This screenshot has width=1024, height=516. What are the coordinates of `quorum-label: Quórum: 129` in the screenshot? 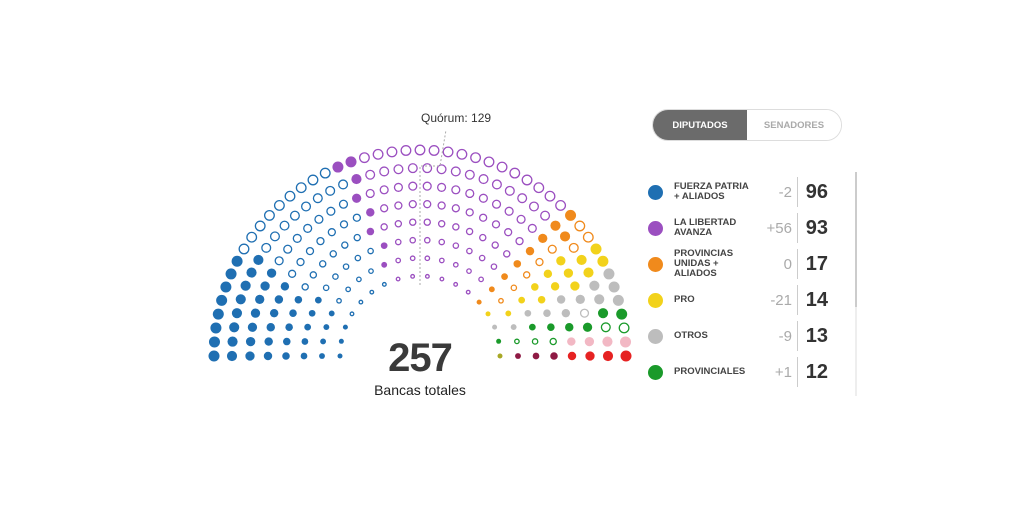 It's located at (456, 118).